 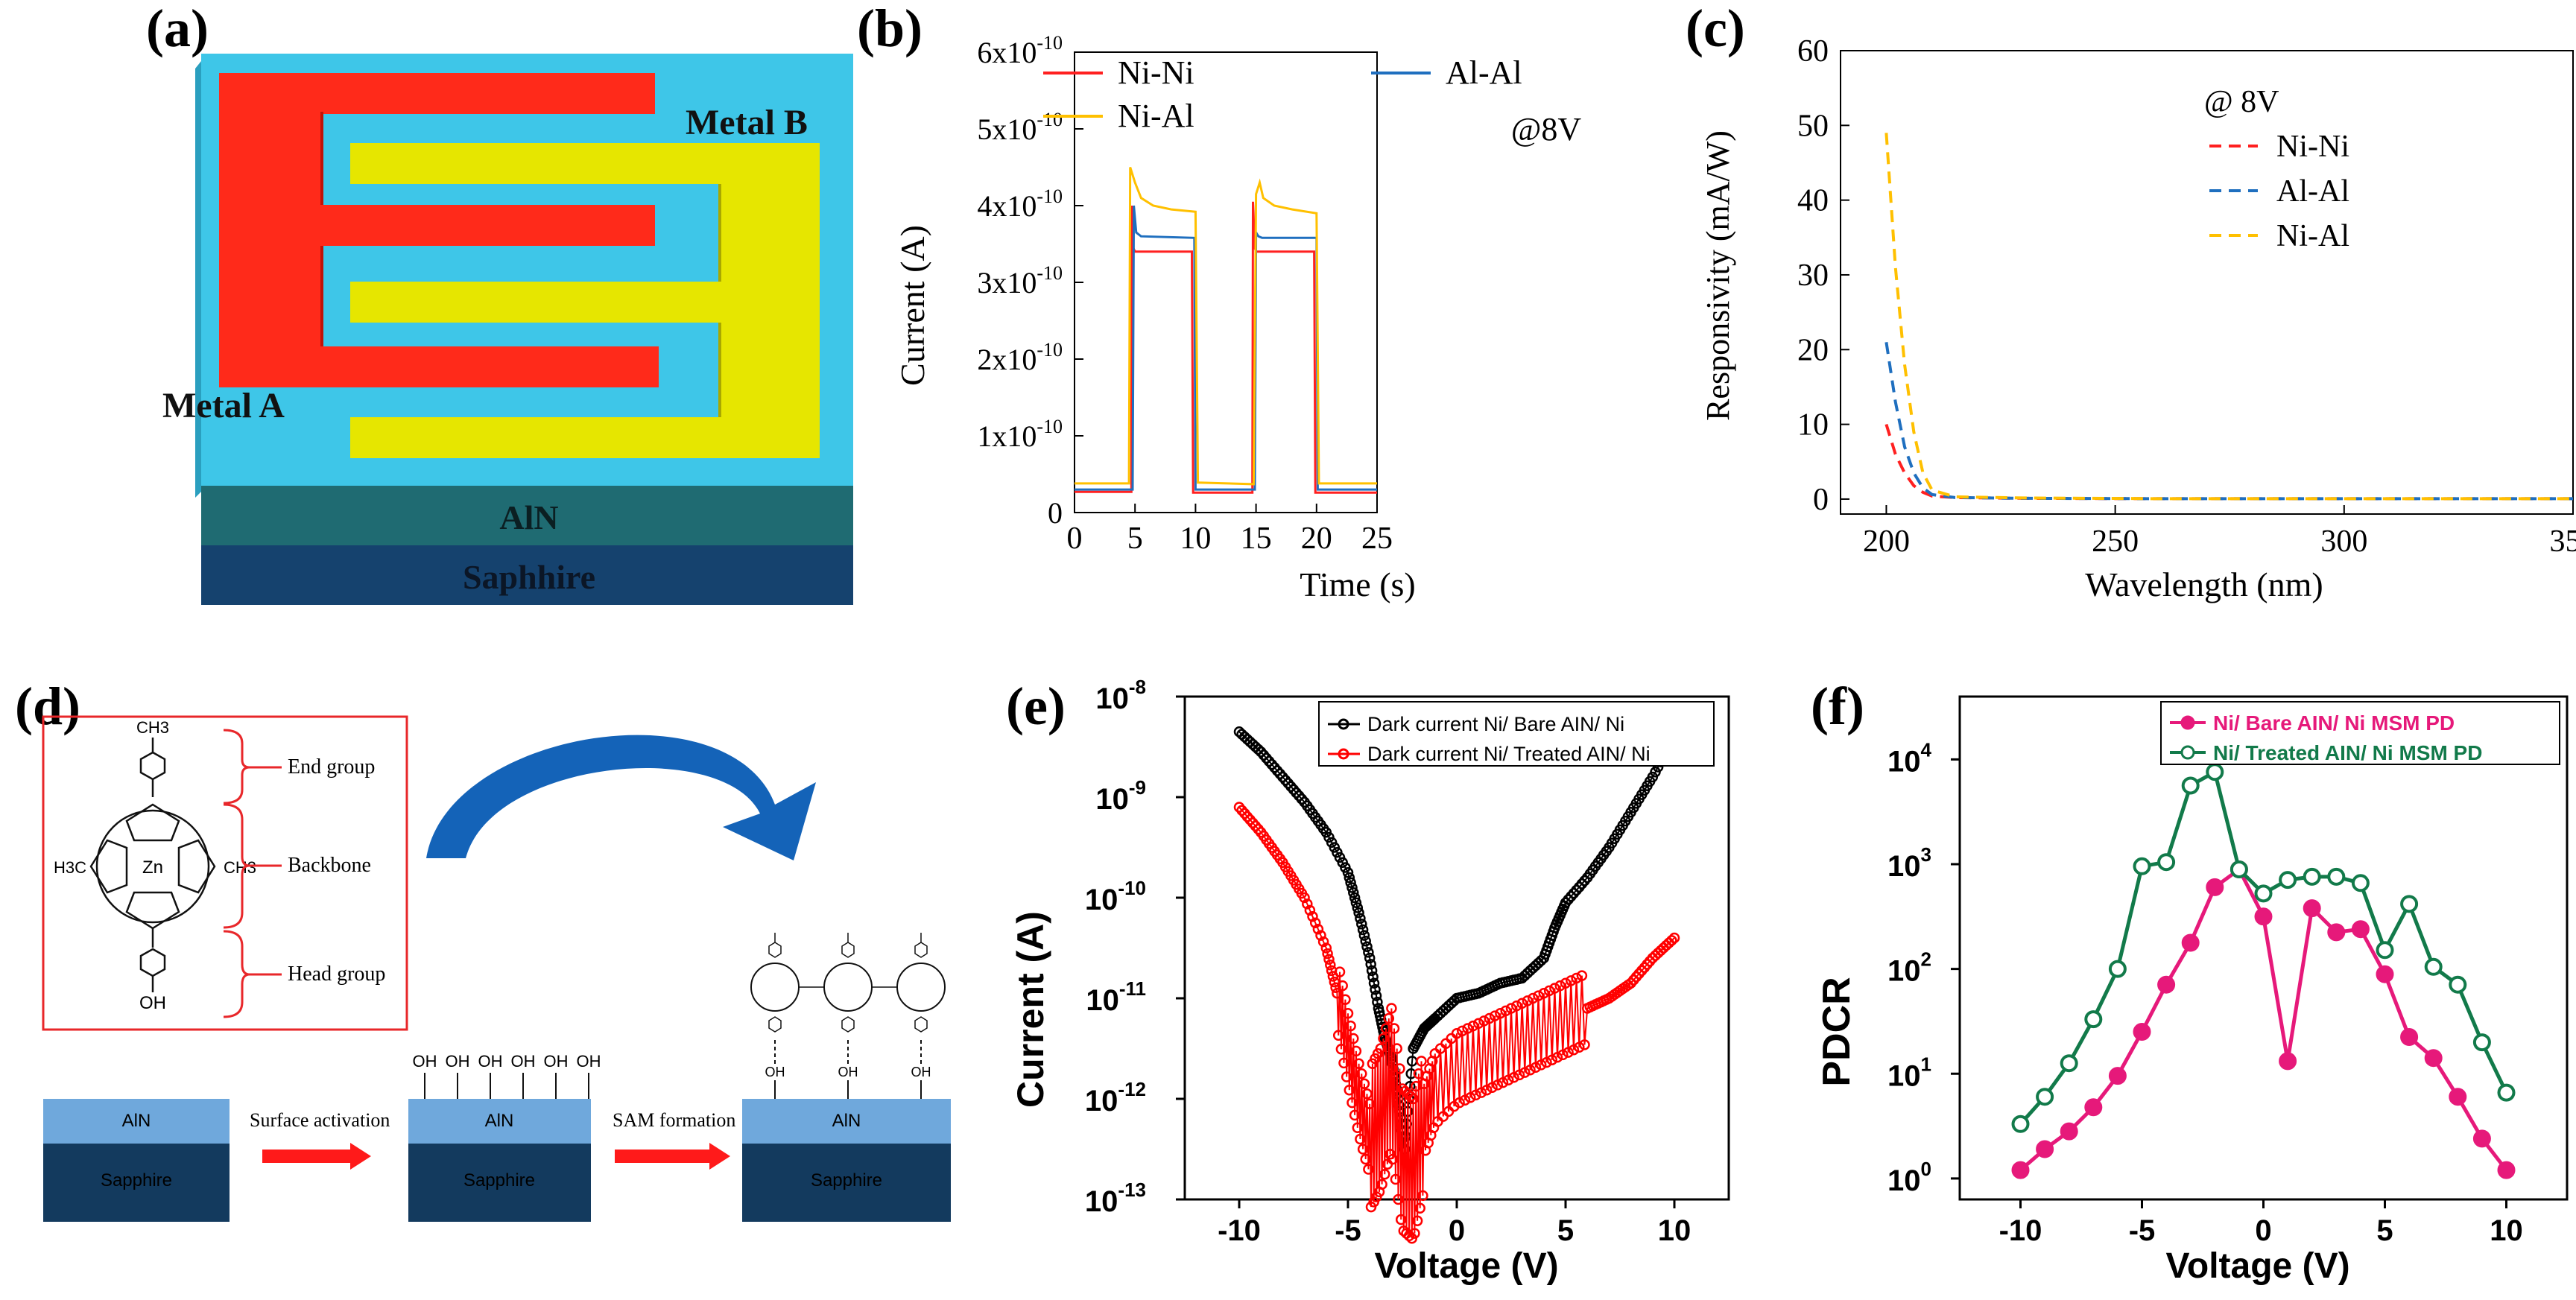 What do you see at coordinates (1377, 538) in the screenshot?
I see `b-xtick-label: 25` at bounding box center [1377, 538].